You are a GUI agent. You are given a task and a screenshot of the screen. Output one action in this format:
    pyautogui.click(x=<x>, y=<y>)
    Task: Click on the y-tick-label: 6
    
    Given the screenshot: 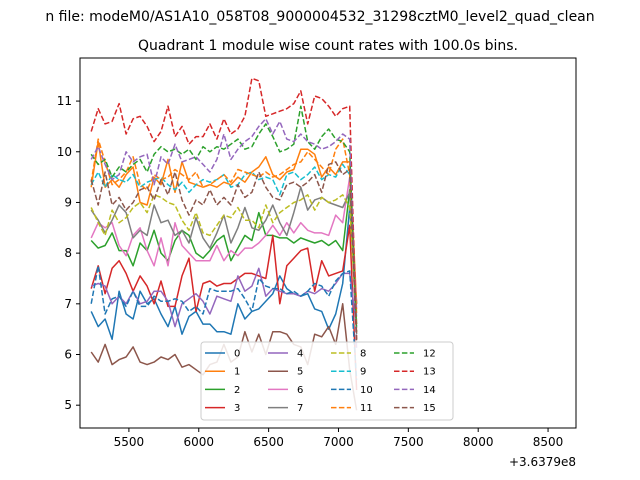 What is the action you would take?
    pyautogui.click(x=68, y=355)
    